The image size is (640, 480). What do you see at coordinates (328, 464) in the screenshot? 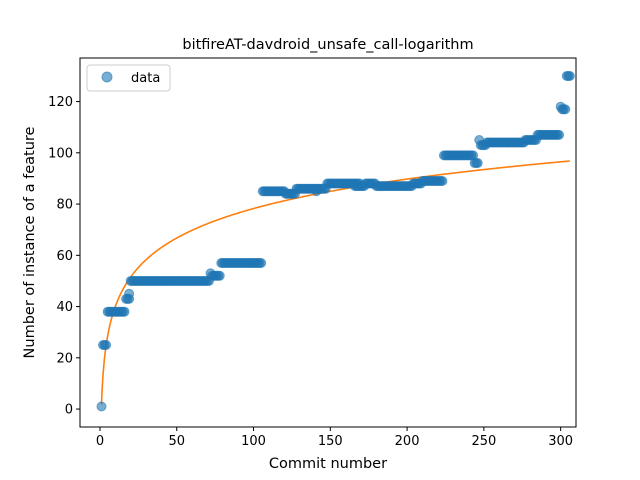
I see `x-axis-title: Commit number` at bounding box center [328, 464].